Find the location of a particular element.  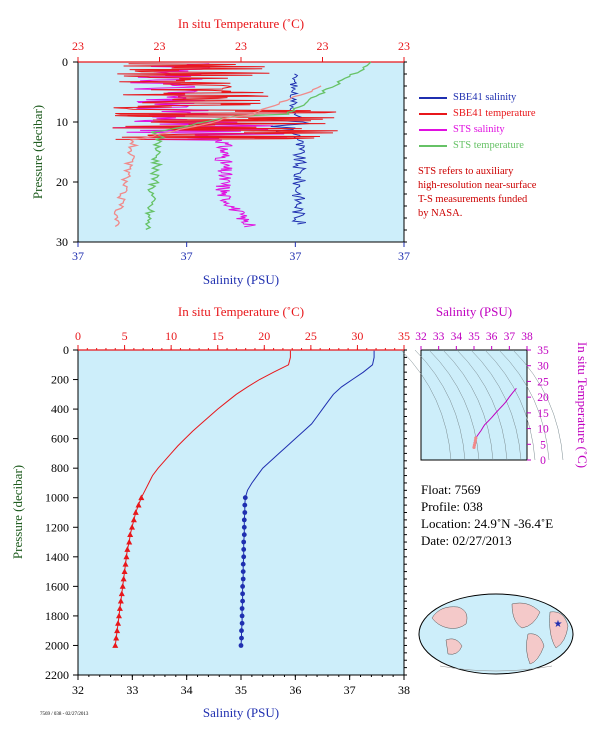

float-location-star-icon: ★ is located at coordinates (558, 624).